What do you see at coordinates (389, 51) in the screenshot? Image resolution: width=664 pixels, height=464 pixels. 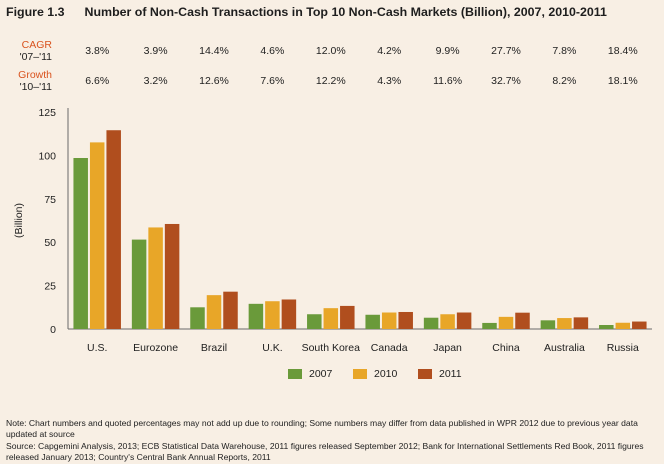 I see `cagr-value: 4.2%` at bounding box center [389, 51].